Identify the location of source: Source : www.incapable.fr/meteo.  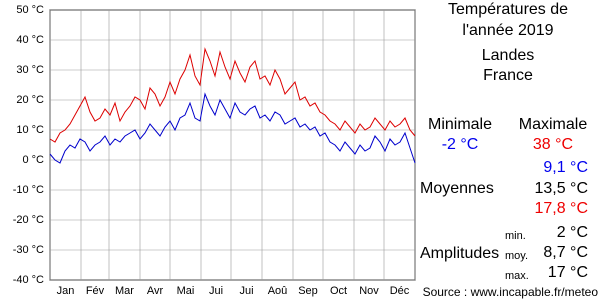
(511, 292).